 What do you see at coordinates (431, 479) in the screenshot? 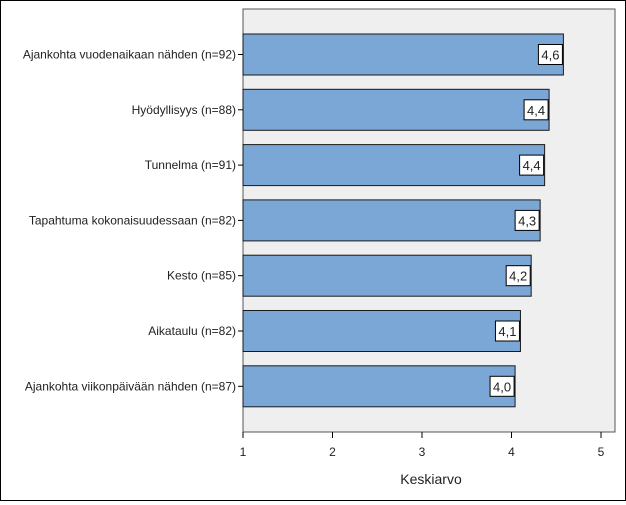
I see `x-axis-title: Keskiarvo` at bounding box center [431, 479].